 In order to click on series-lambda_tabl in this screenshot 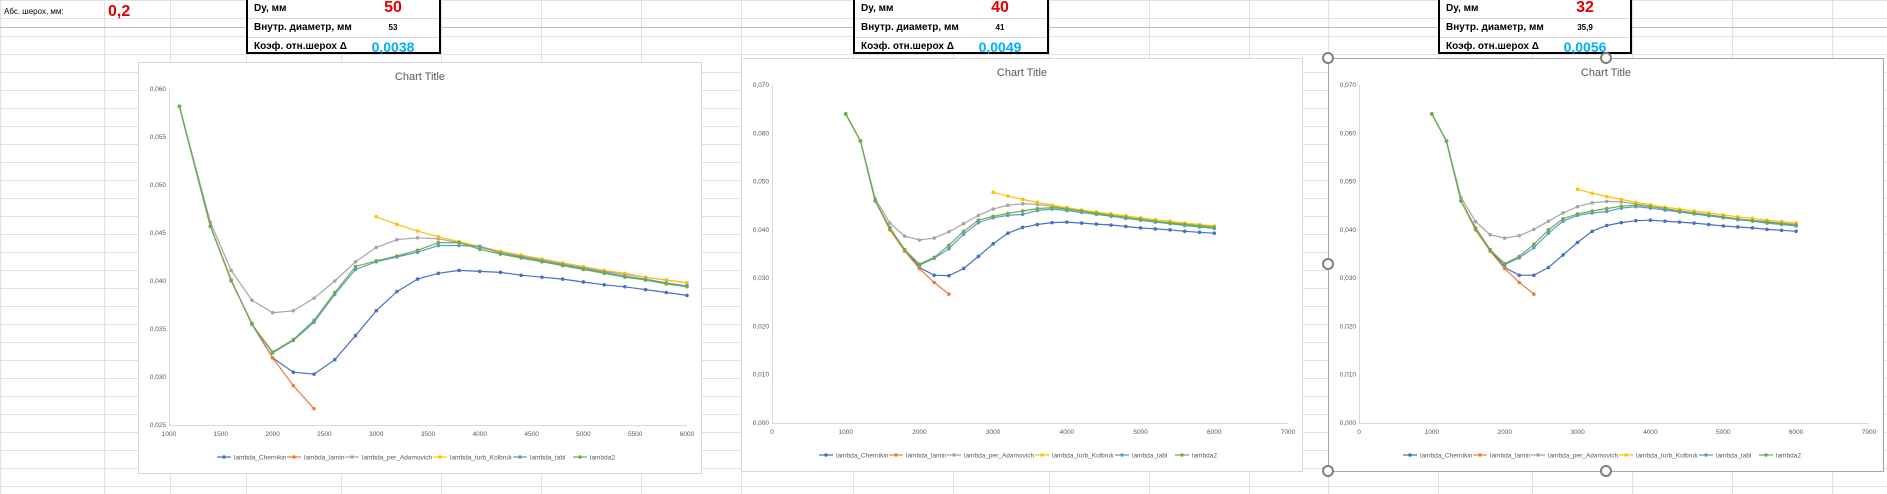, I will do `click(433, 229)`.